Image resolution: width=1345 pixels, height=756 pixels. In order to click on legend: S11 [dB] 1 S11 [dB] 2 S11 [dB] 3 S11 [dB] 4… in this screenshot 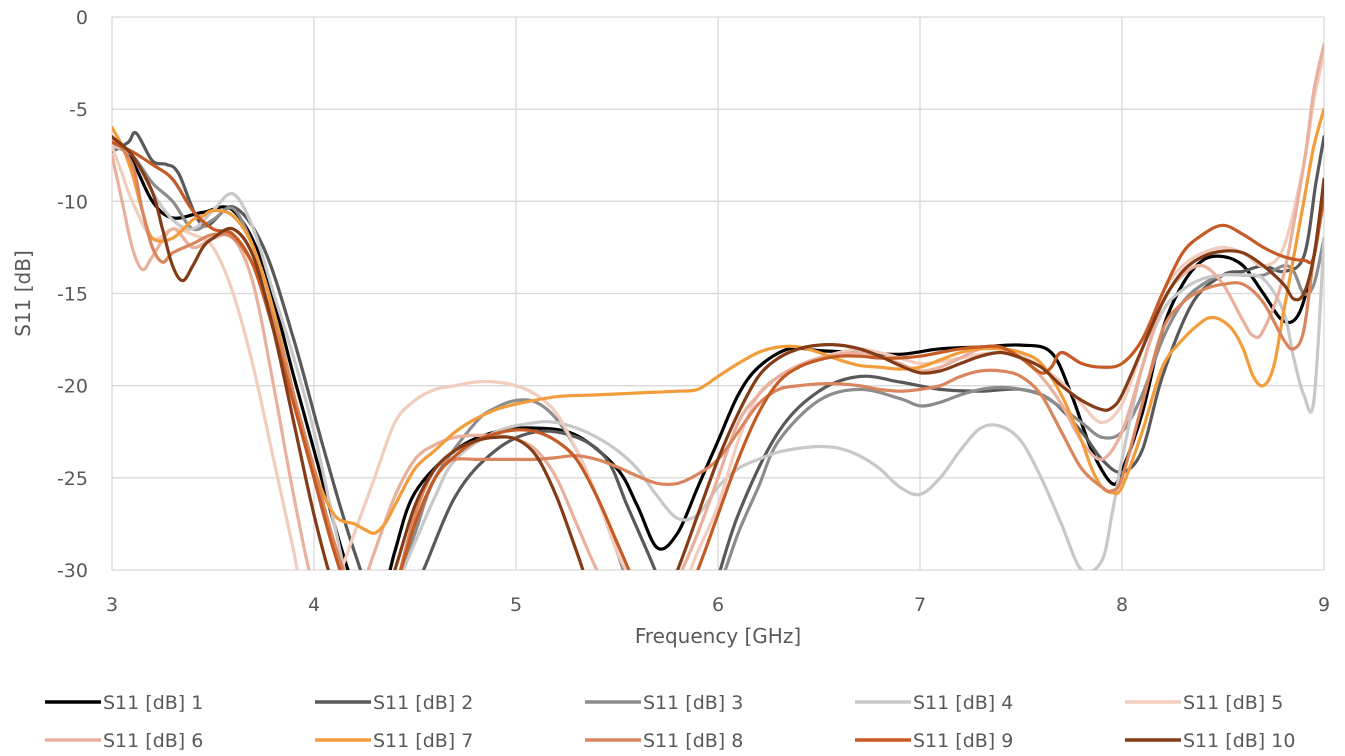, I will do `click(670, 722)`.